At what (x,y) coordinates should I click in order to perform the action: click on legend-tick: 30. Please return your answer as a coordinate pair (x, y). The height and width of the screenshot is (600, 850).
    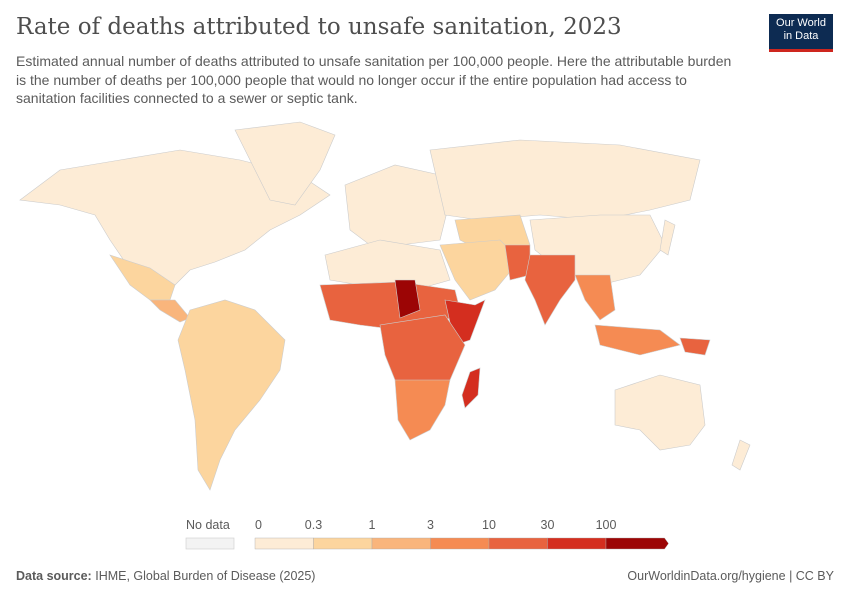
    Looking at the image, I should click on (548, 525).